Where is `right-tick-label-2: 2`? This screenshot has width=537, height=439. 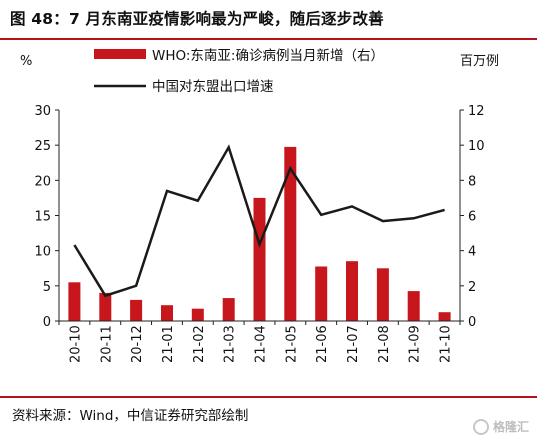
right-tick-label-2: 2 is located at coordinates (472, 287).